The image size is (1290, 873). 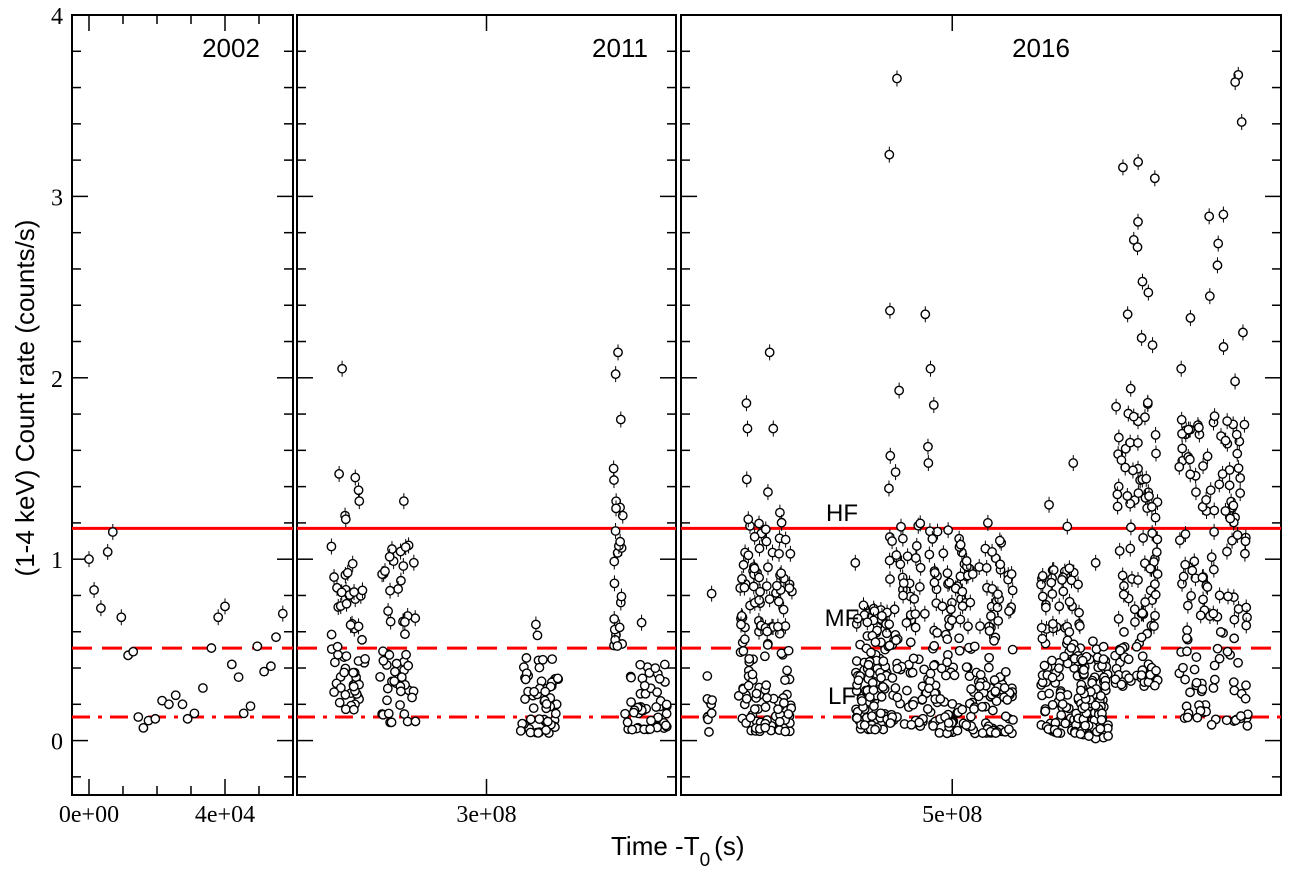 I want to click on level-label-MF: MF, so click(x=842, y=618).